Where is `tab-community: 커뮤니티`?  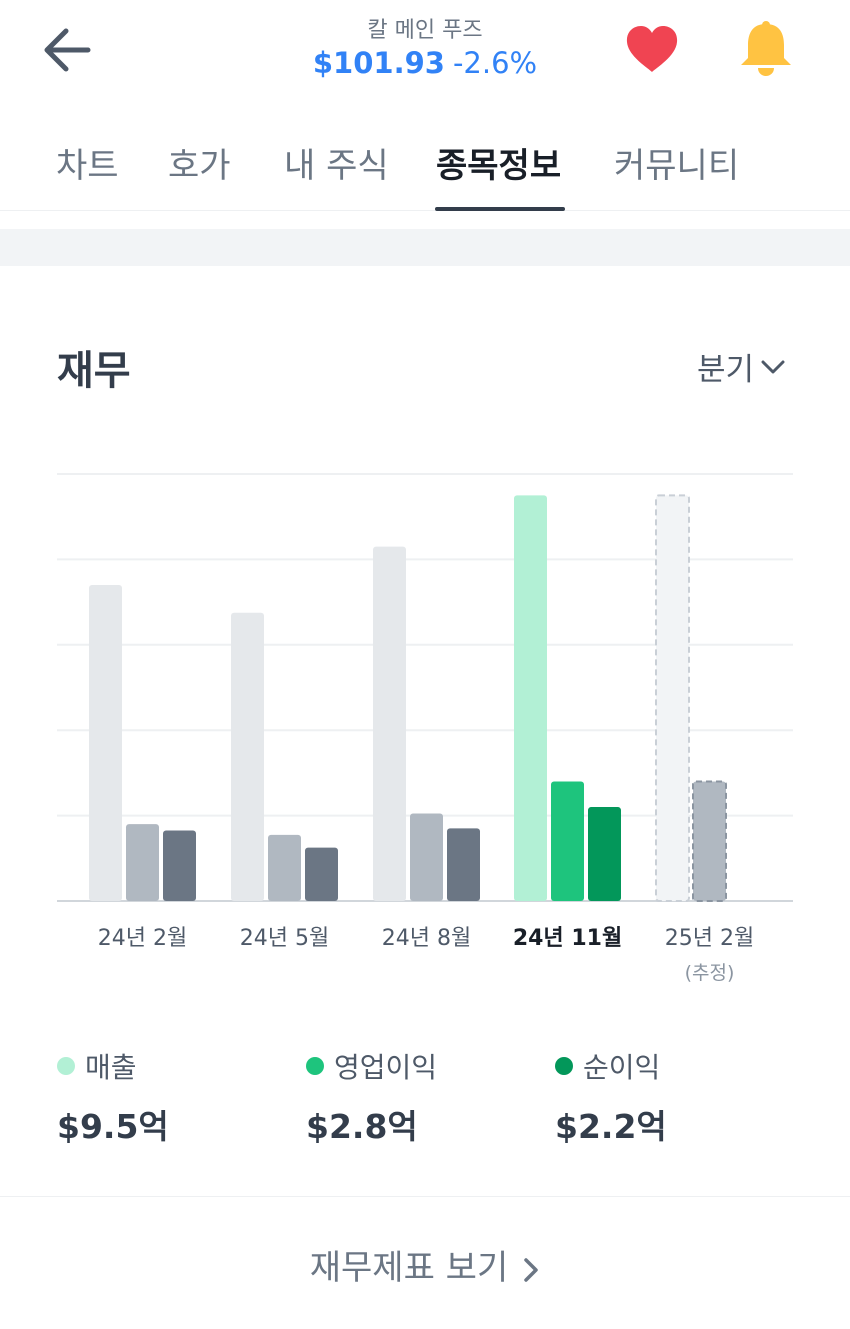 tab-community: 커뮤니티 is located at coordinates (677, 166).